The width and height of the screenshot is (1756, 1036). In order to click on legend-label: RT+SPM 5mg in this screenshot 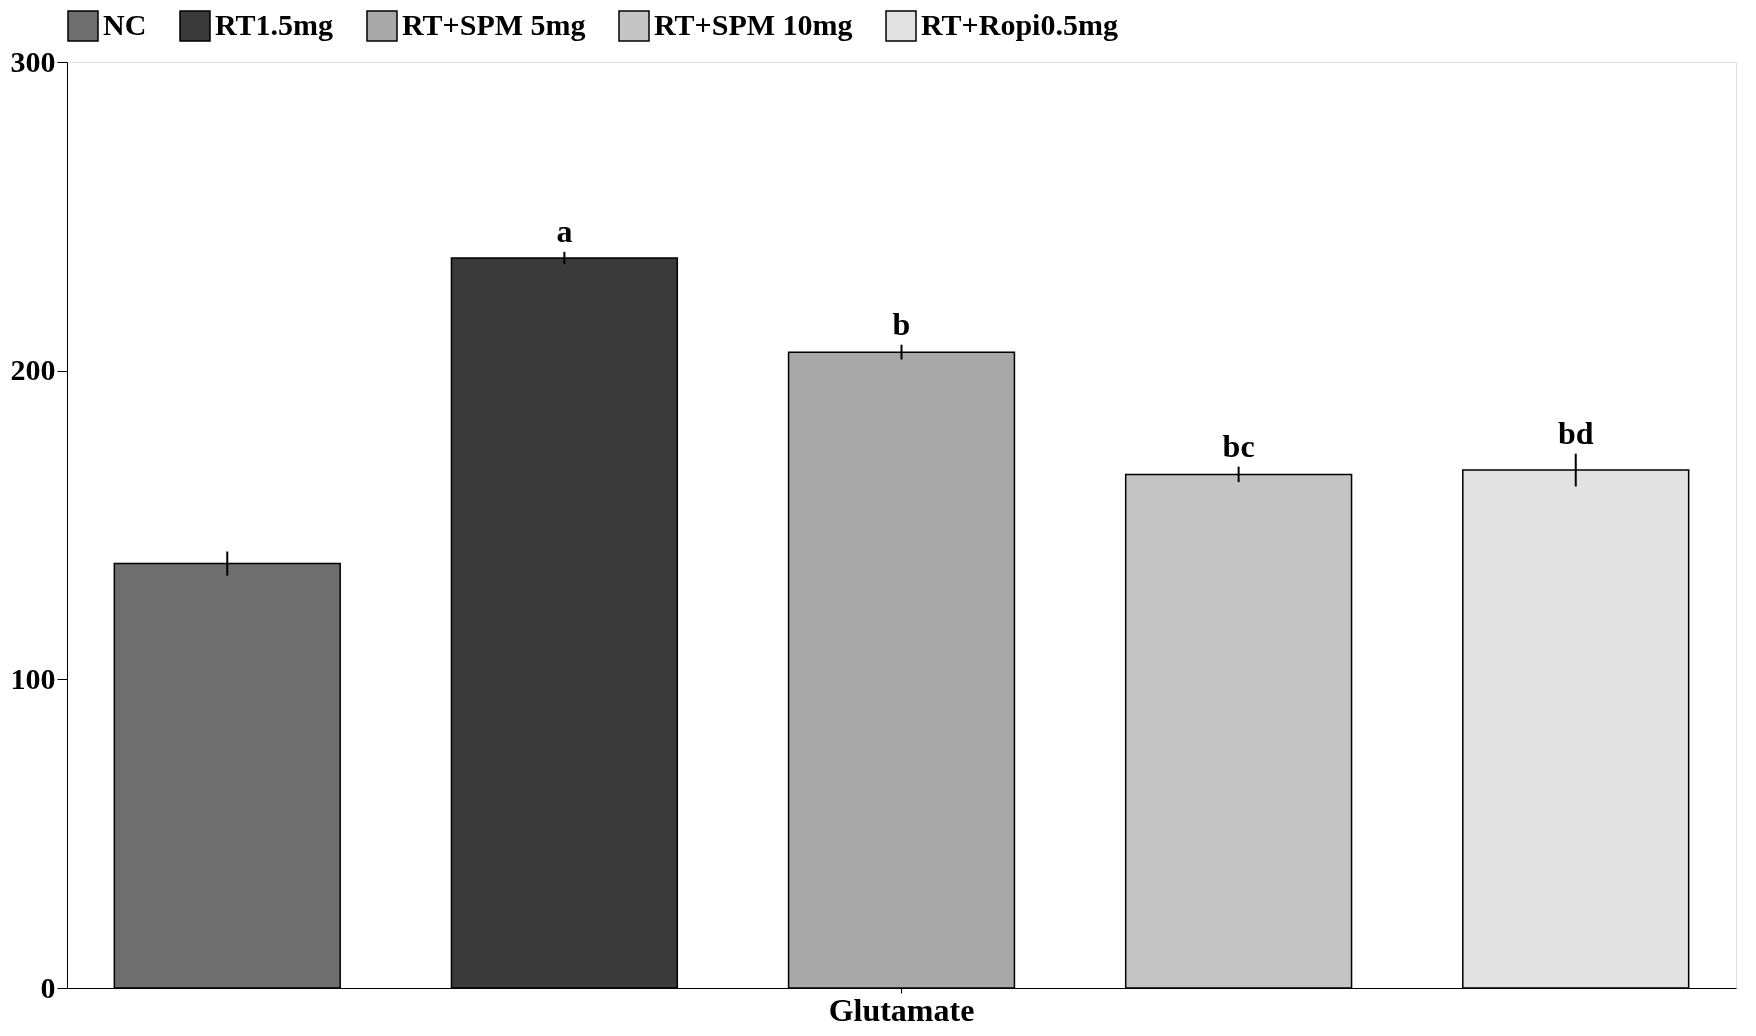, I will do `click(494, 24)`.